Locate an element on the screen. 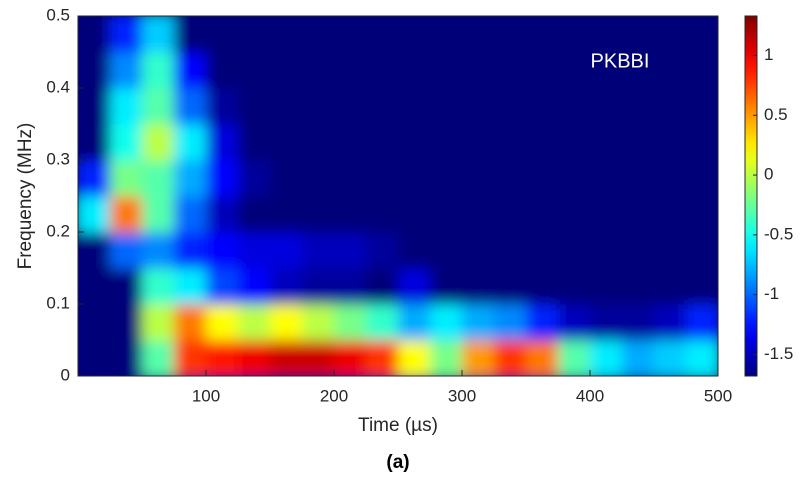 The width and height of the screenshot is (805, 479). annotation: PKBBI is located at coordinates (620, 61).